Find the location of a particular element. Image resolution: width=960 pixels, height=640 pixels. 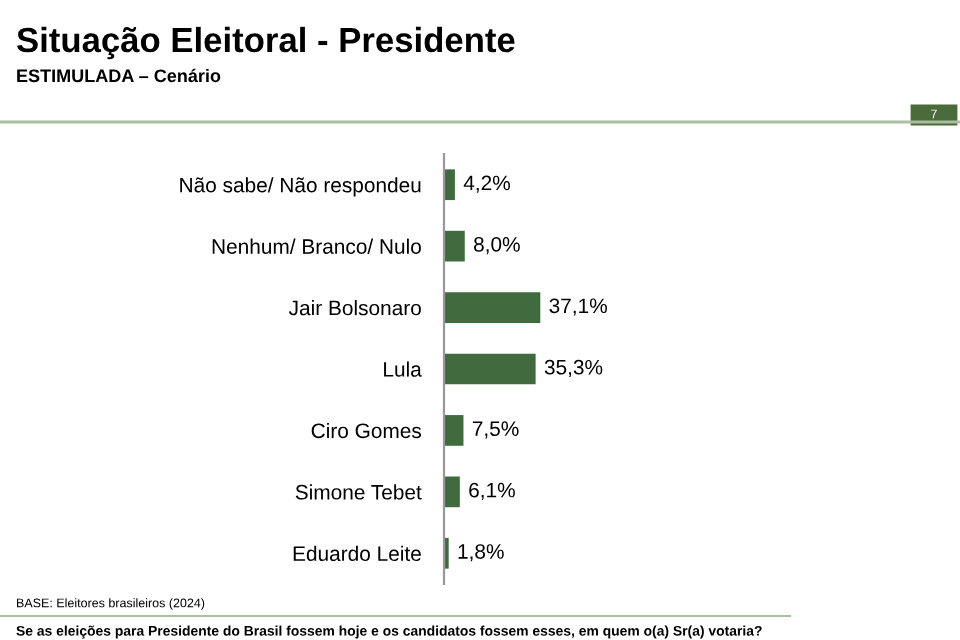

y-tick-label: Não sabe/ Não respondeu is located at coordinates (300, 187).